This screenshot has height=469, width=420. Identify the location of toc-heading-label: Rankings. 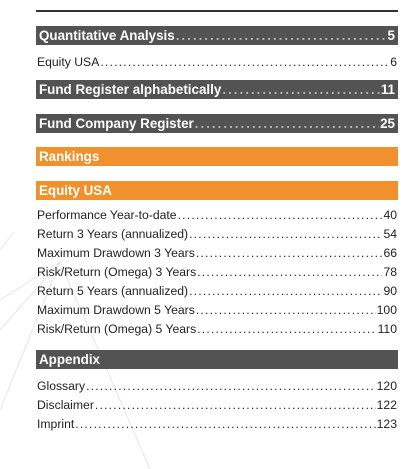
(69, 156).